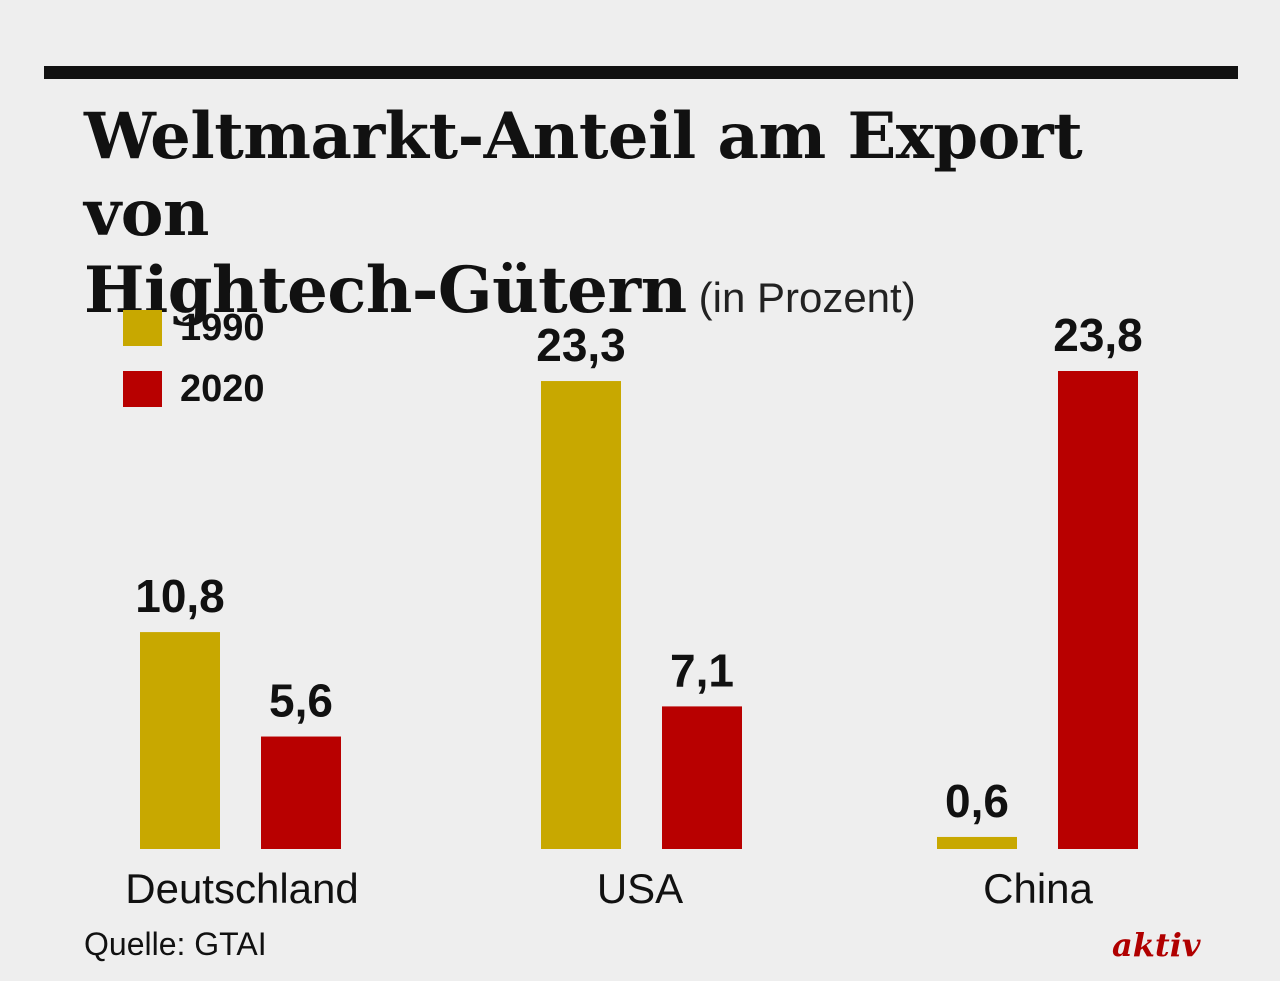 The width and height of the screenshot is (1280, 981). Describe the element at coordinates (222, 388) in the screenshot. I see `legend-label-2020: 2020` at that location.